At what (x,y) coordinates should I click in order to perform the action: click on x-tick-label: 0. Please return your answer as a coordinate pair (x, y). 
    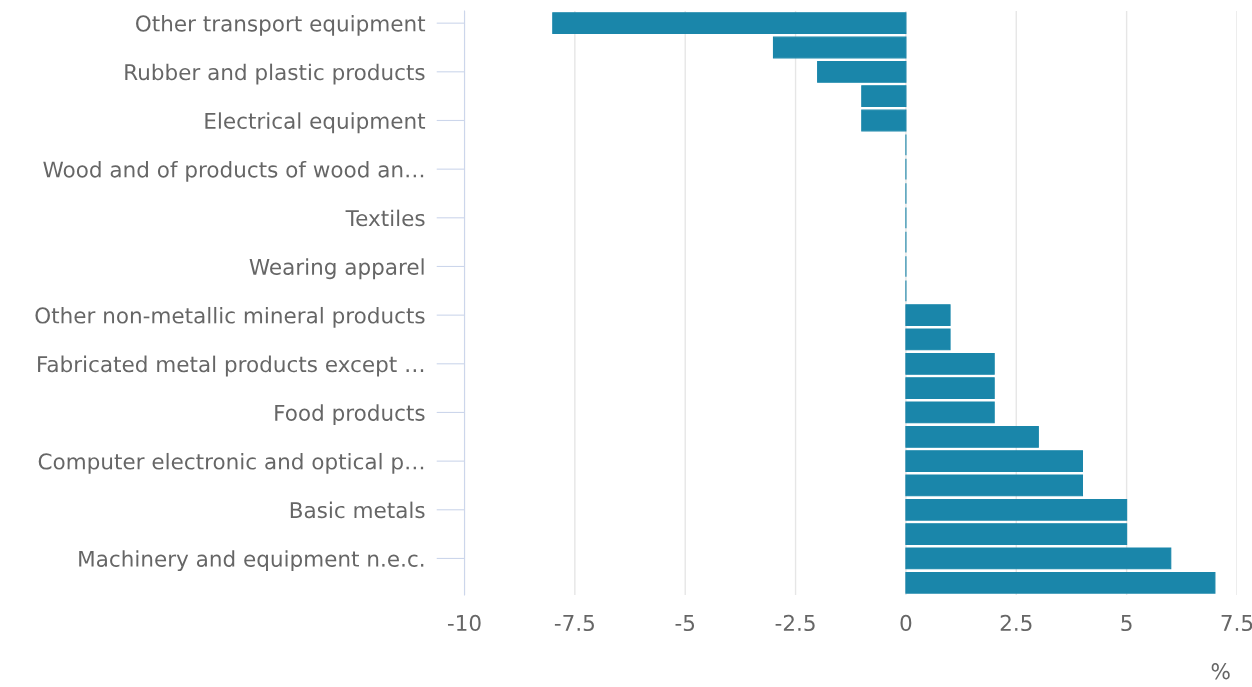
    Looking at the image, I should click on (906, 623).